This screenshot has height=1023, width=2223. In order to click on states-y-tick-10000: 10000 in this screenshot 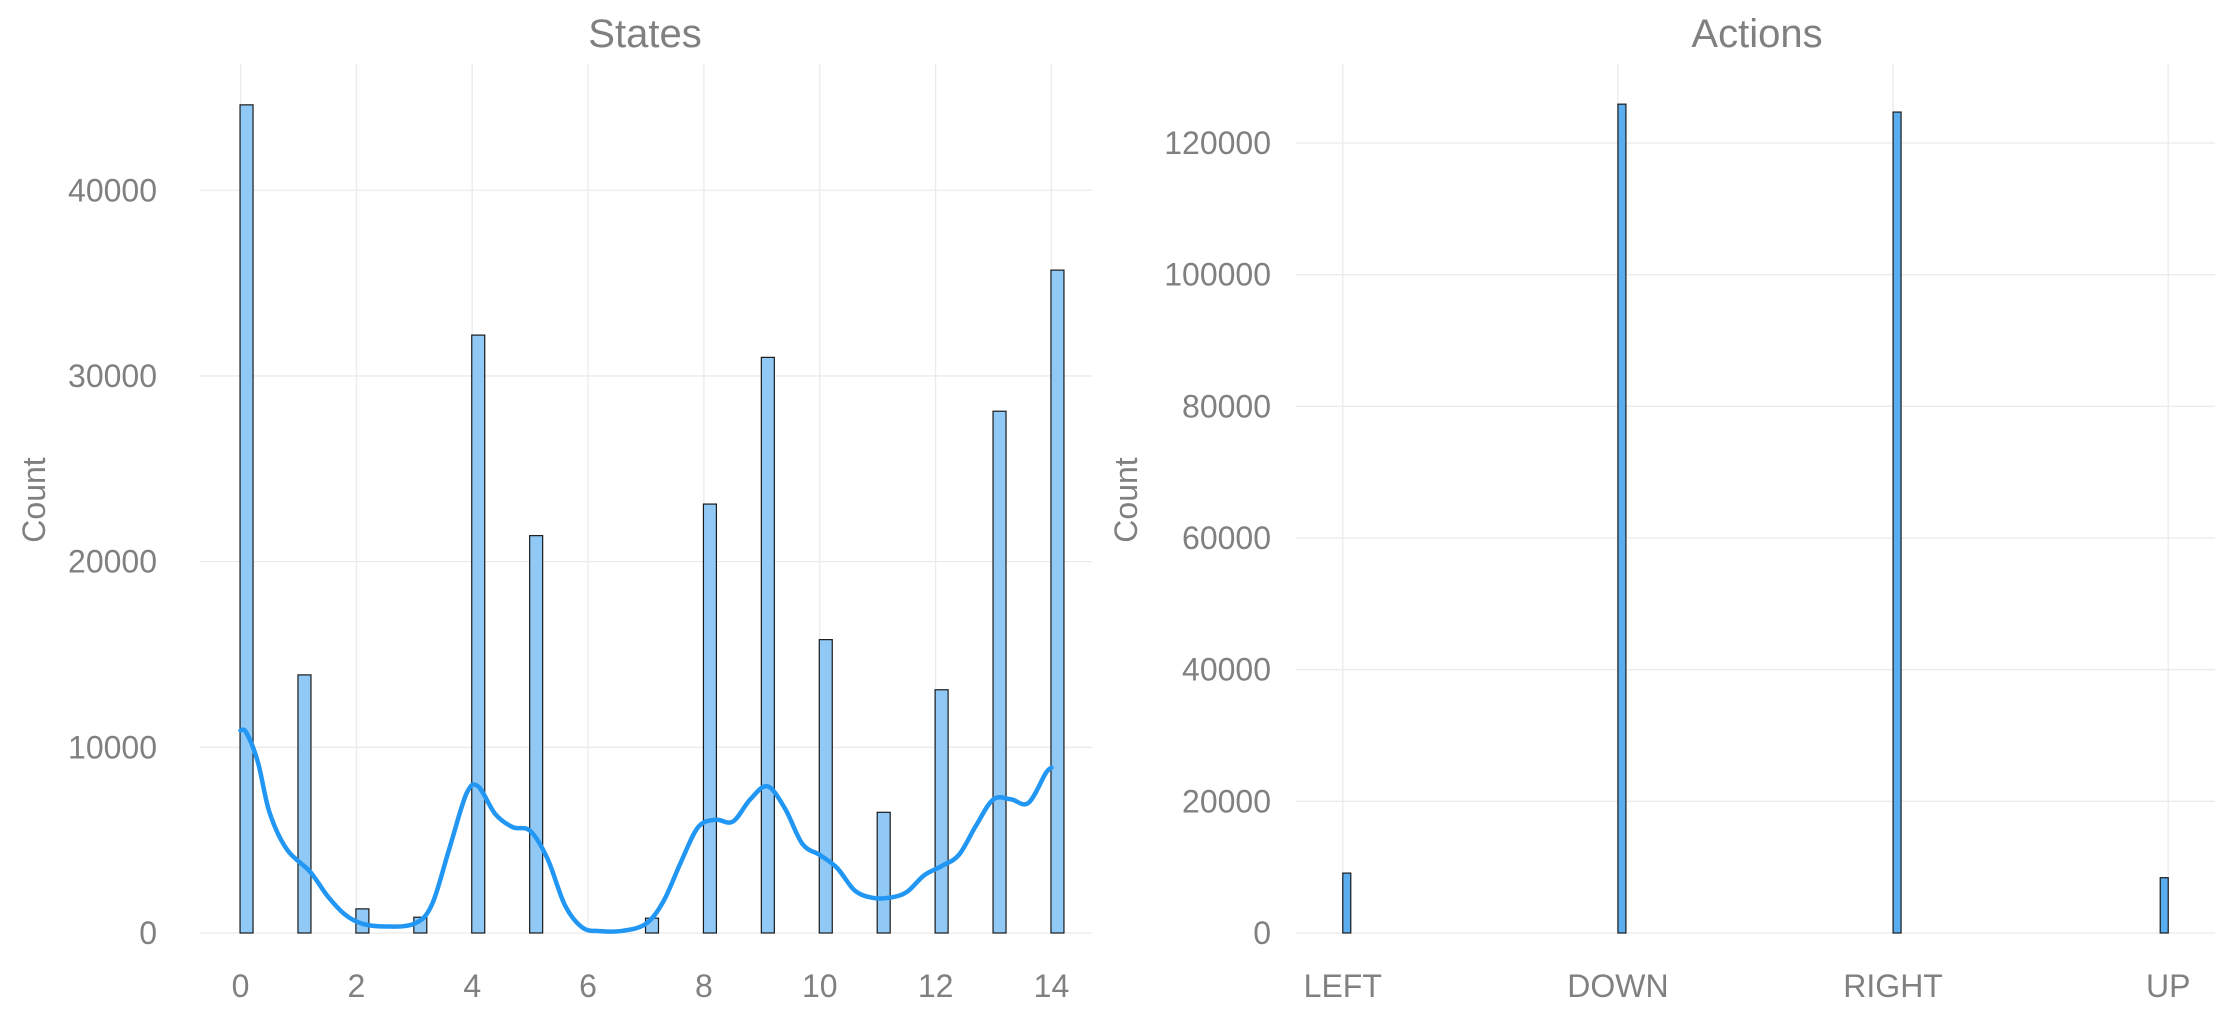, I will do `click(112, 747)`.